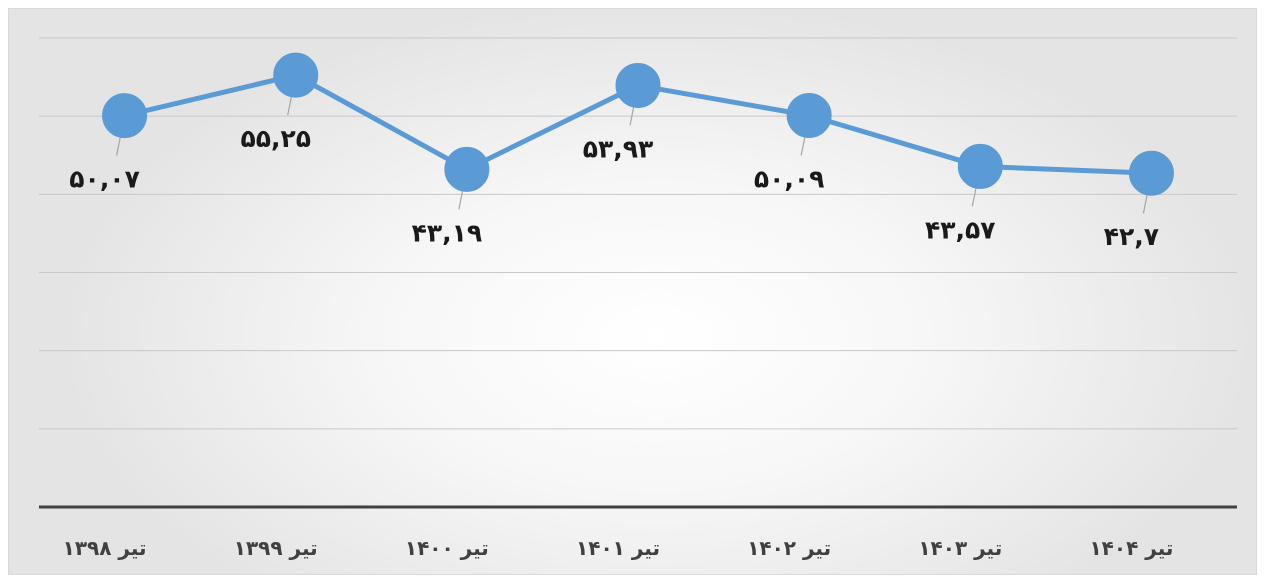 The width and height of the screenshot is (1265, 581). Describe the element at coordinates (789, 178) in the screenshot. I see `data-label: ۵۰,۰۹` at that location.